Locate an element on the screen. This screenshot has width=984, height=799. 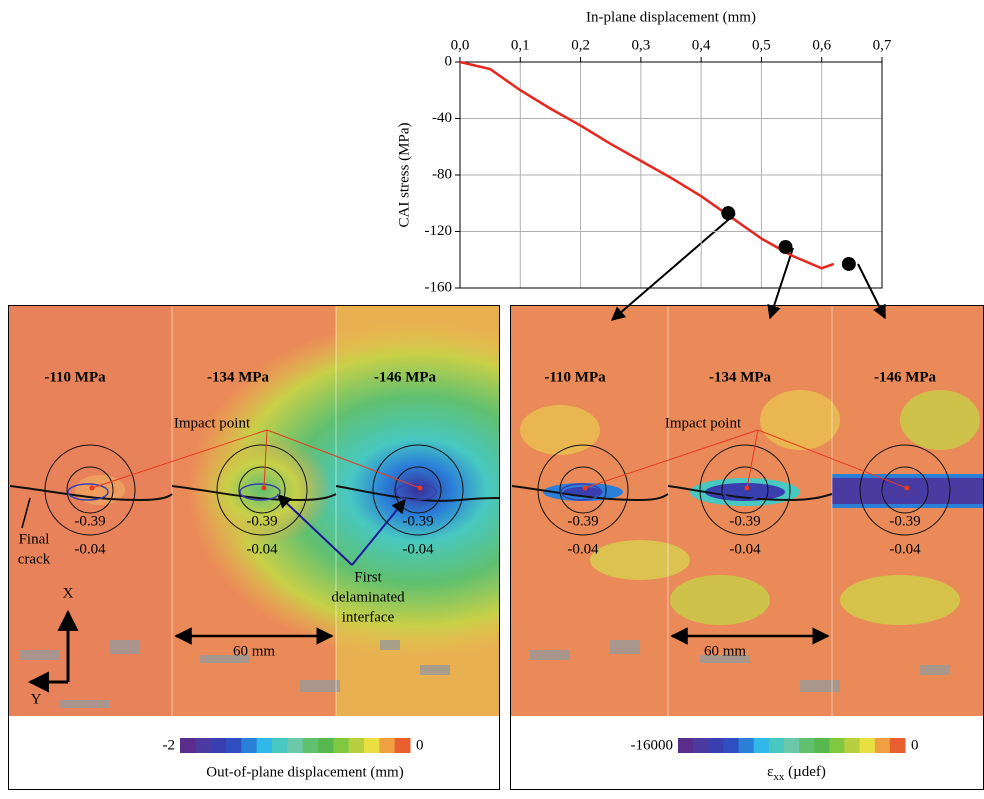
crack is located at coordinates (672, 493).